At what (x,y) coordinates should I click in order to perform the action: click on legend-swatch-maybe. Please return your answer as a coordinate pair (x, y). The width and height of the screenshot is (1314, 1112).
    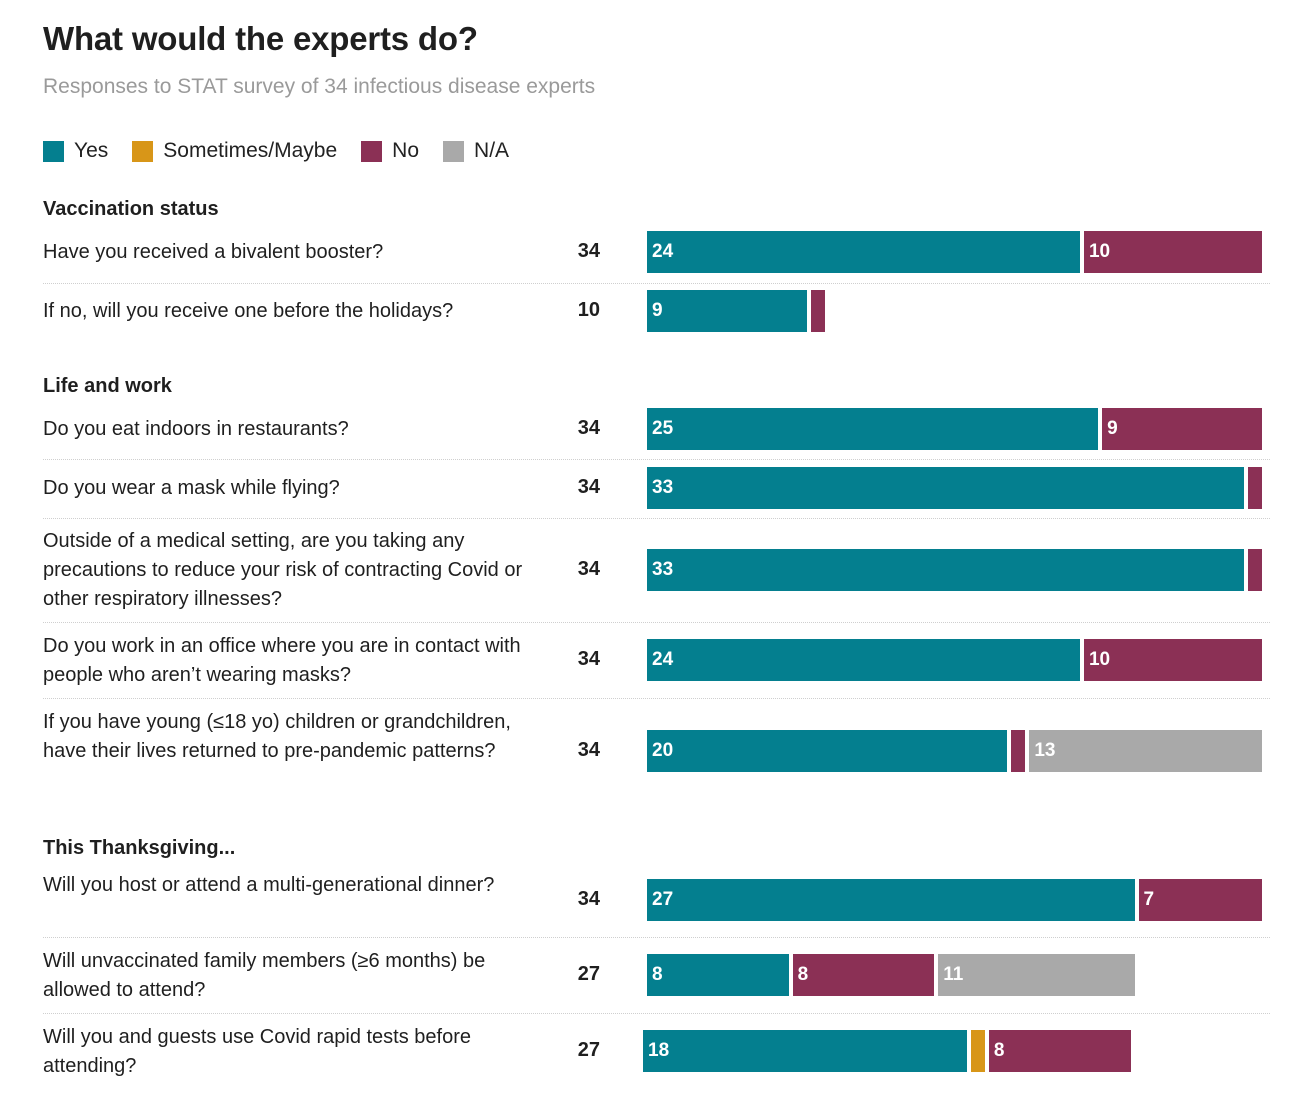
    Looking at the image, I should click on (143, 151).